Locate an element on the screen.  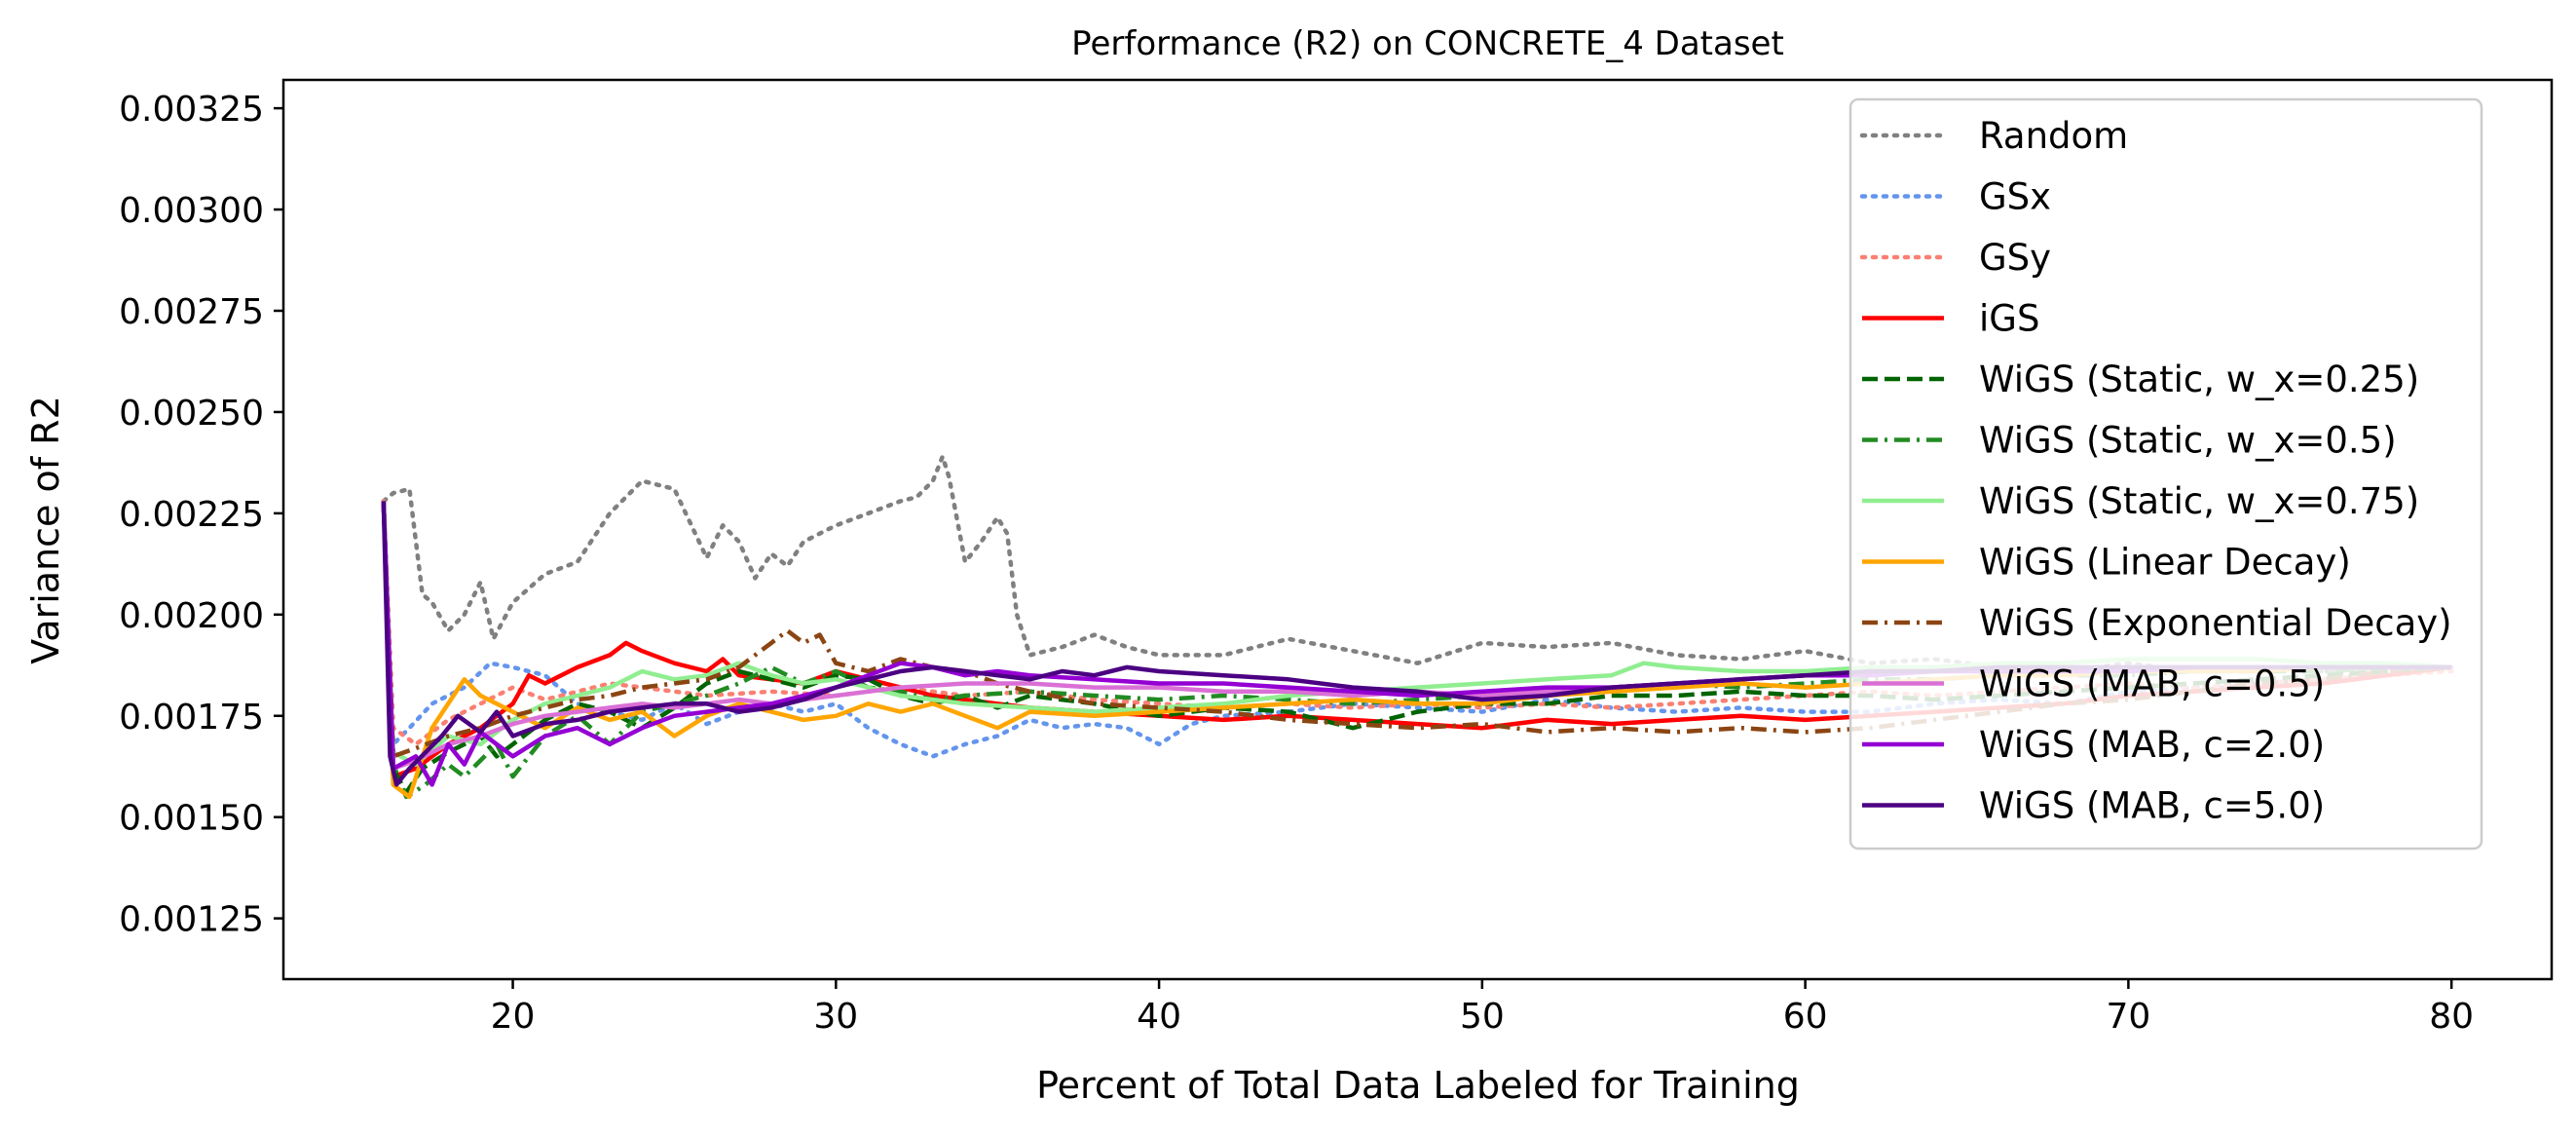
chart-title: Performance (R2) on CONCRETE_4 Dataset is located at coordinates (1427, 43).